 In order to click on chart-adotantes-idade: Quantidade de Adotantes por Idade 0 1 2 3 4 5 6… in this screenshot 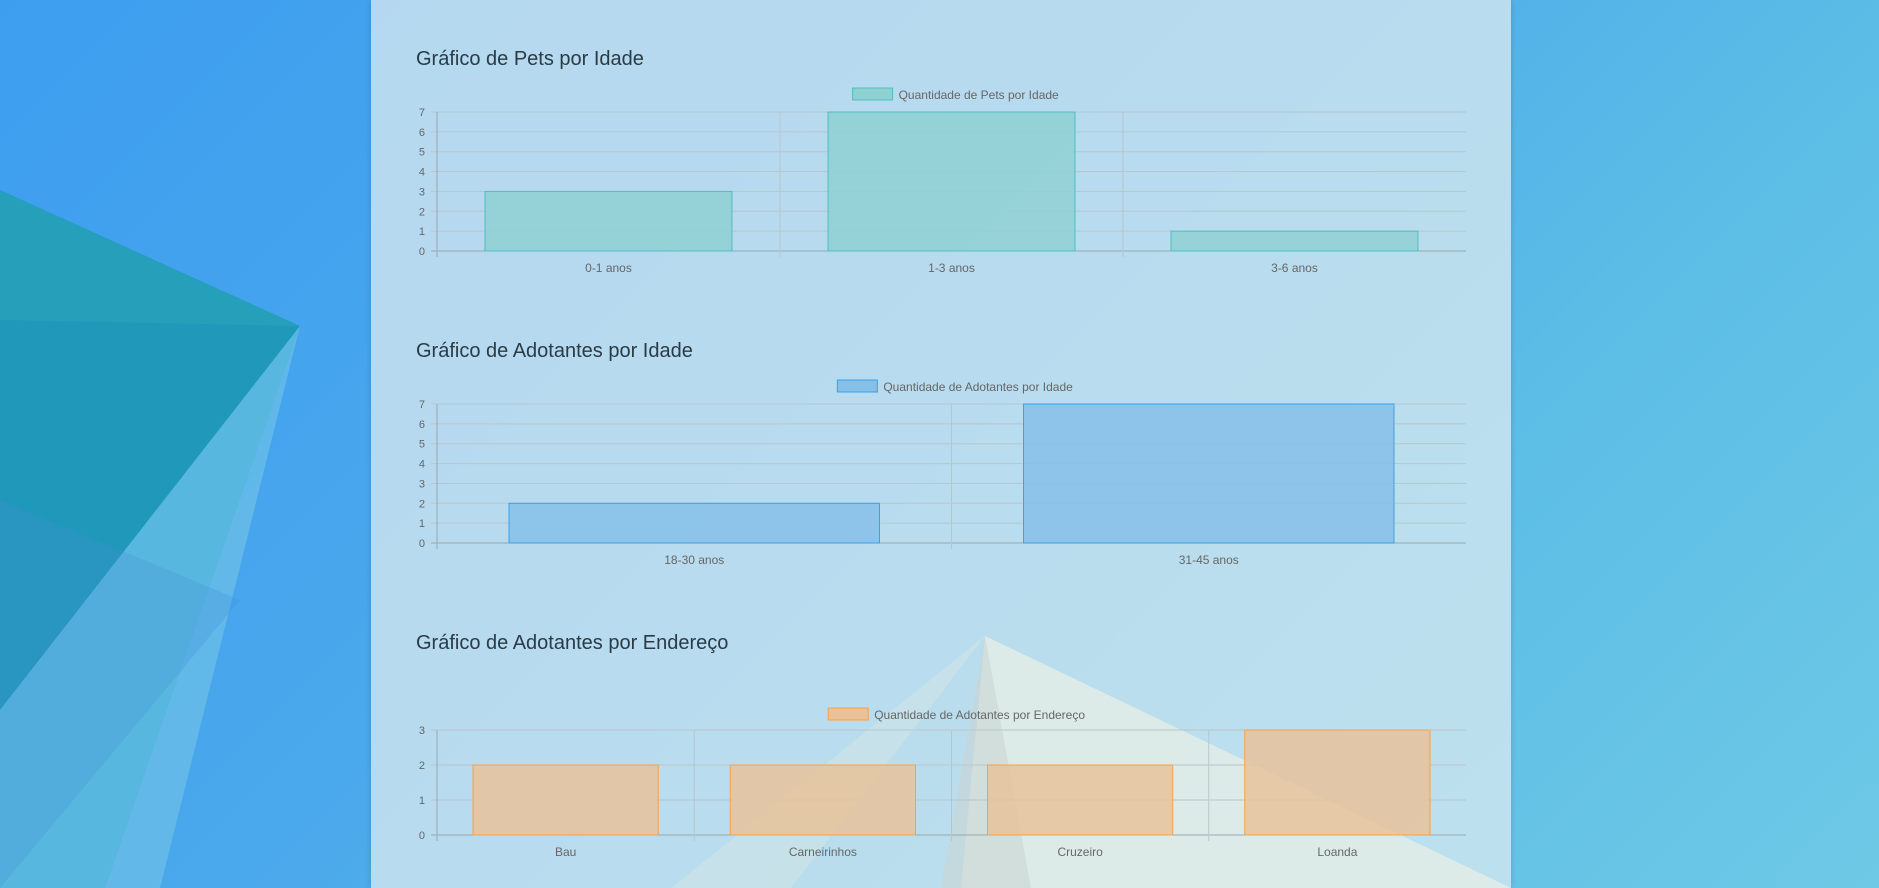, I will do `click(942, 473)`.